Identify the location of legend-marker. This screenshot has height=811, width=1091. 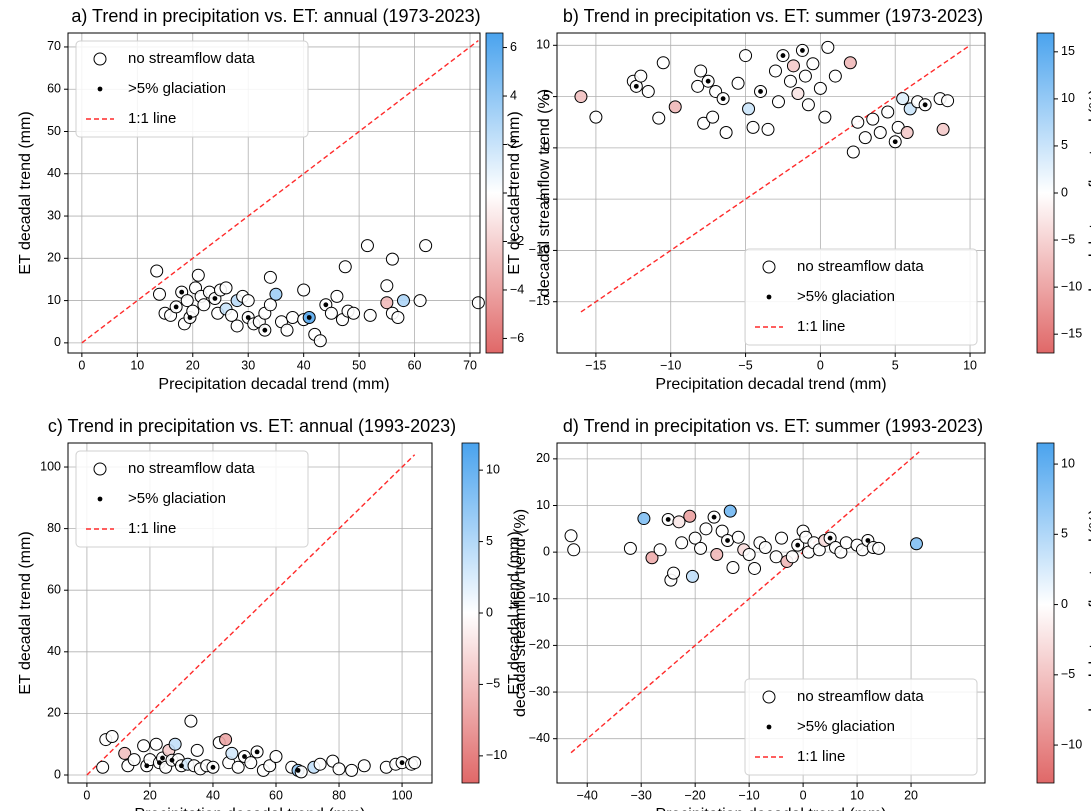
(769, 297).